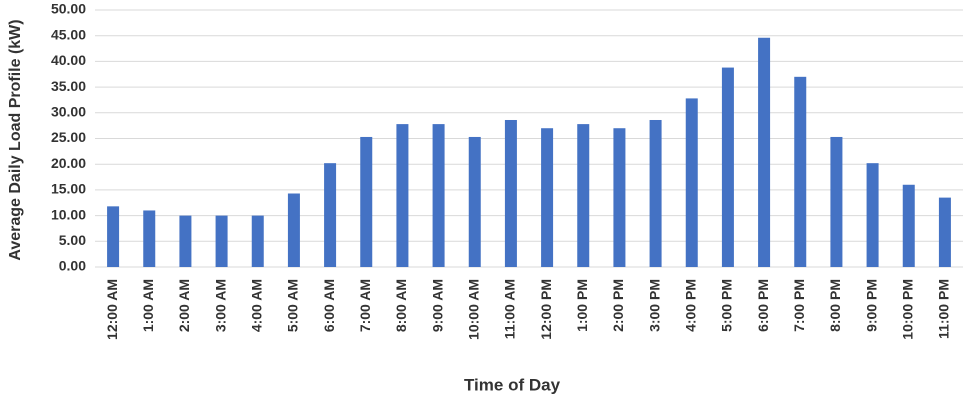 The width and height of the screenshot is (969, 401). Describe the element at coordinates (68, 163) in the screenshot. I see `y-tick-label: 20.00` at that location.